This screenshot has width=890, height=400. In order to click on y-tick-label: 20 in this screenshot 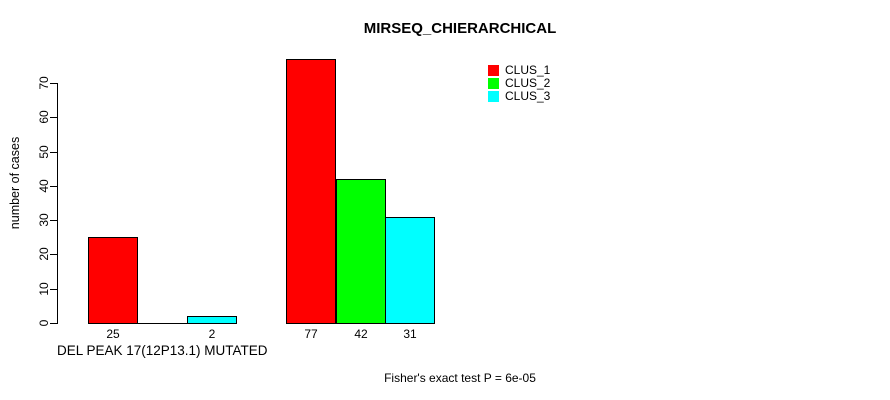, I will do `click(44, 254)`.